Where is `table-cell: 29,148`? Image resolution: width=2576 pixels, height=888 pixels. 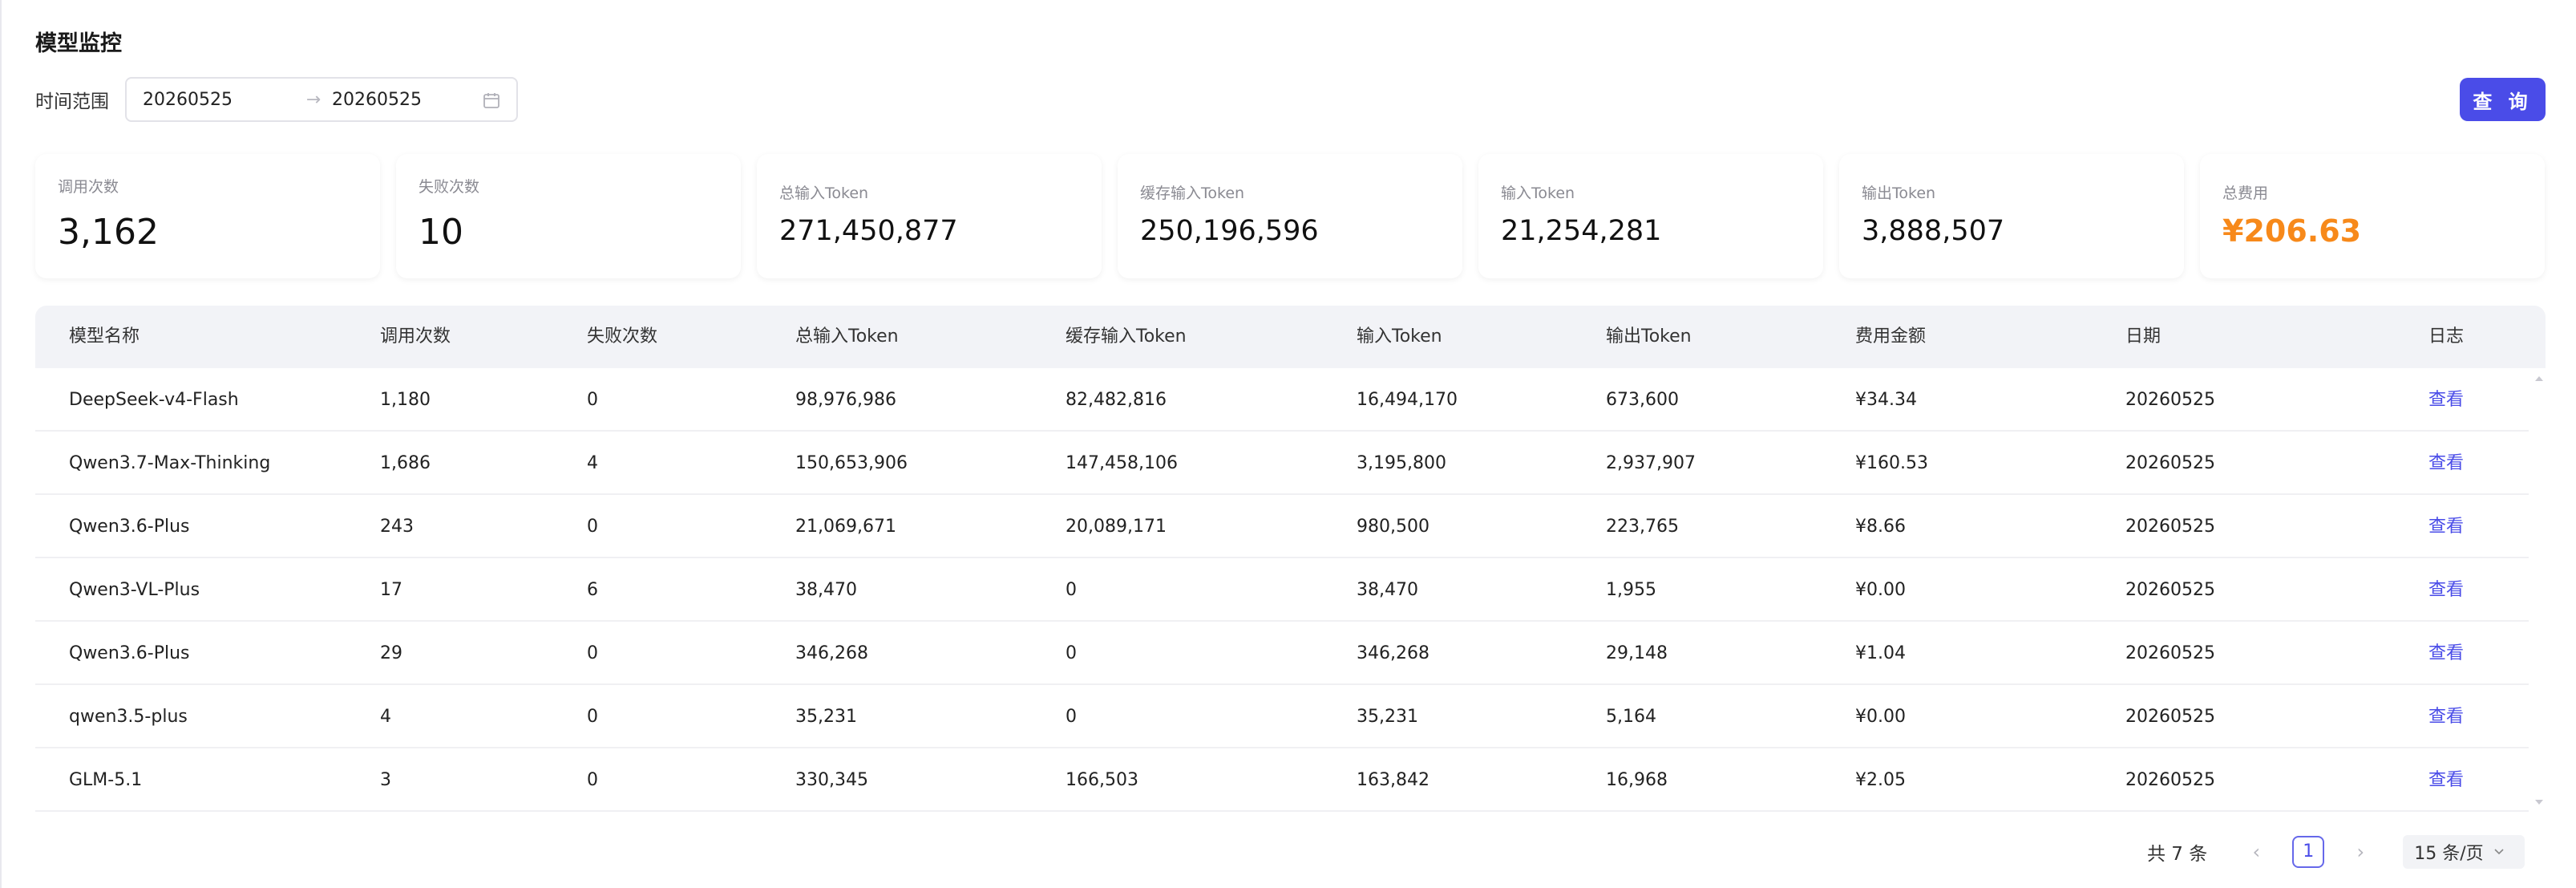
table-cell: 29,148 is located at coordinates (1637, 653).